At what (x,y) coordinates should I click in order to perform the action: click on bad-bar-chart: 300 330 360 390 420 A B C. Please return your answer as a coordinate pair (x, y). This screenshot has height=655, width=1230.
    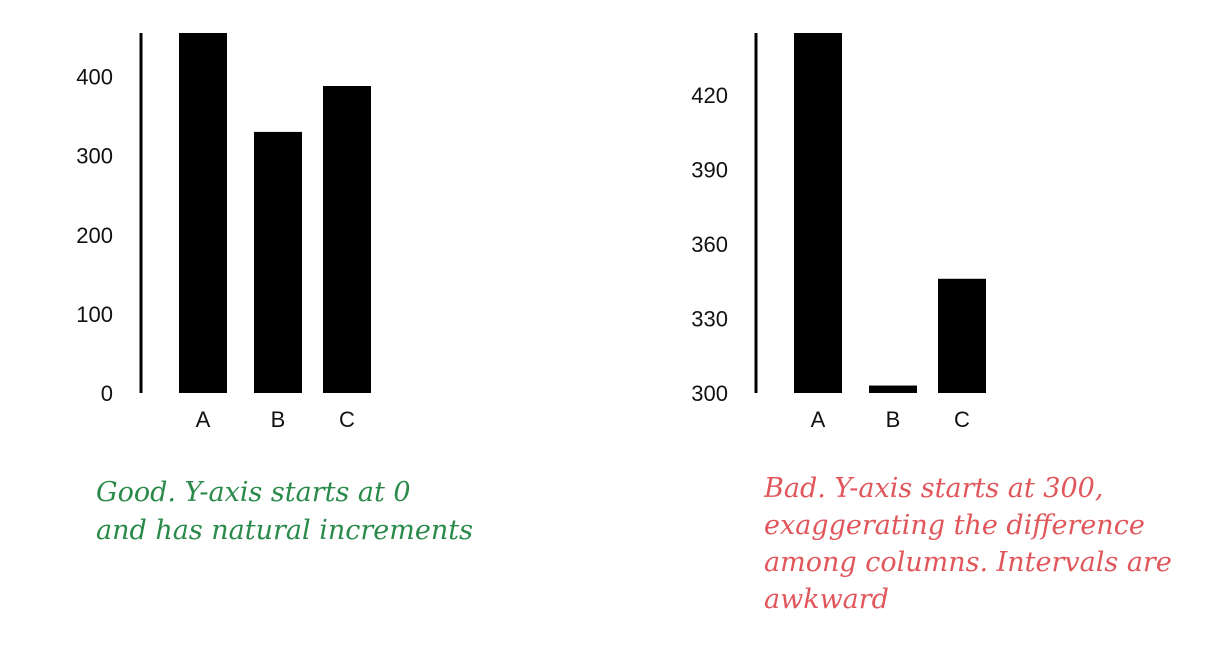
    Looking at the image, I should click on (838, 232).